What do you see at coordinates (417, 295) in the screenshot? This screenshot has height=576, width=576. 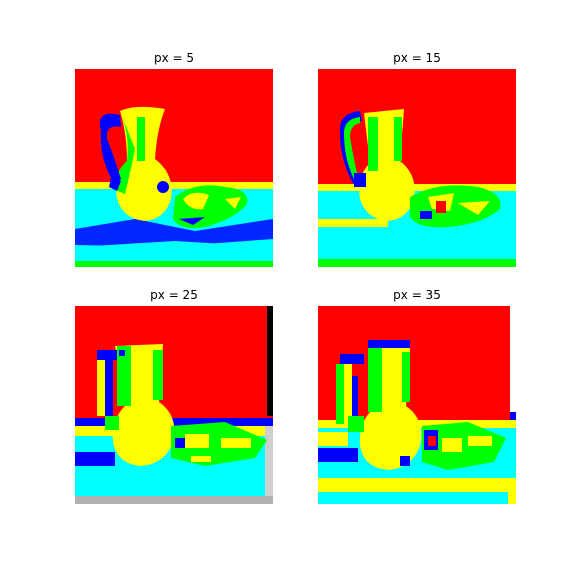 I see `panel-title: px = 35` at bounding box center [417, 295].